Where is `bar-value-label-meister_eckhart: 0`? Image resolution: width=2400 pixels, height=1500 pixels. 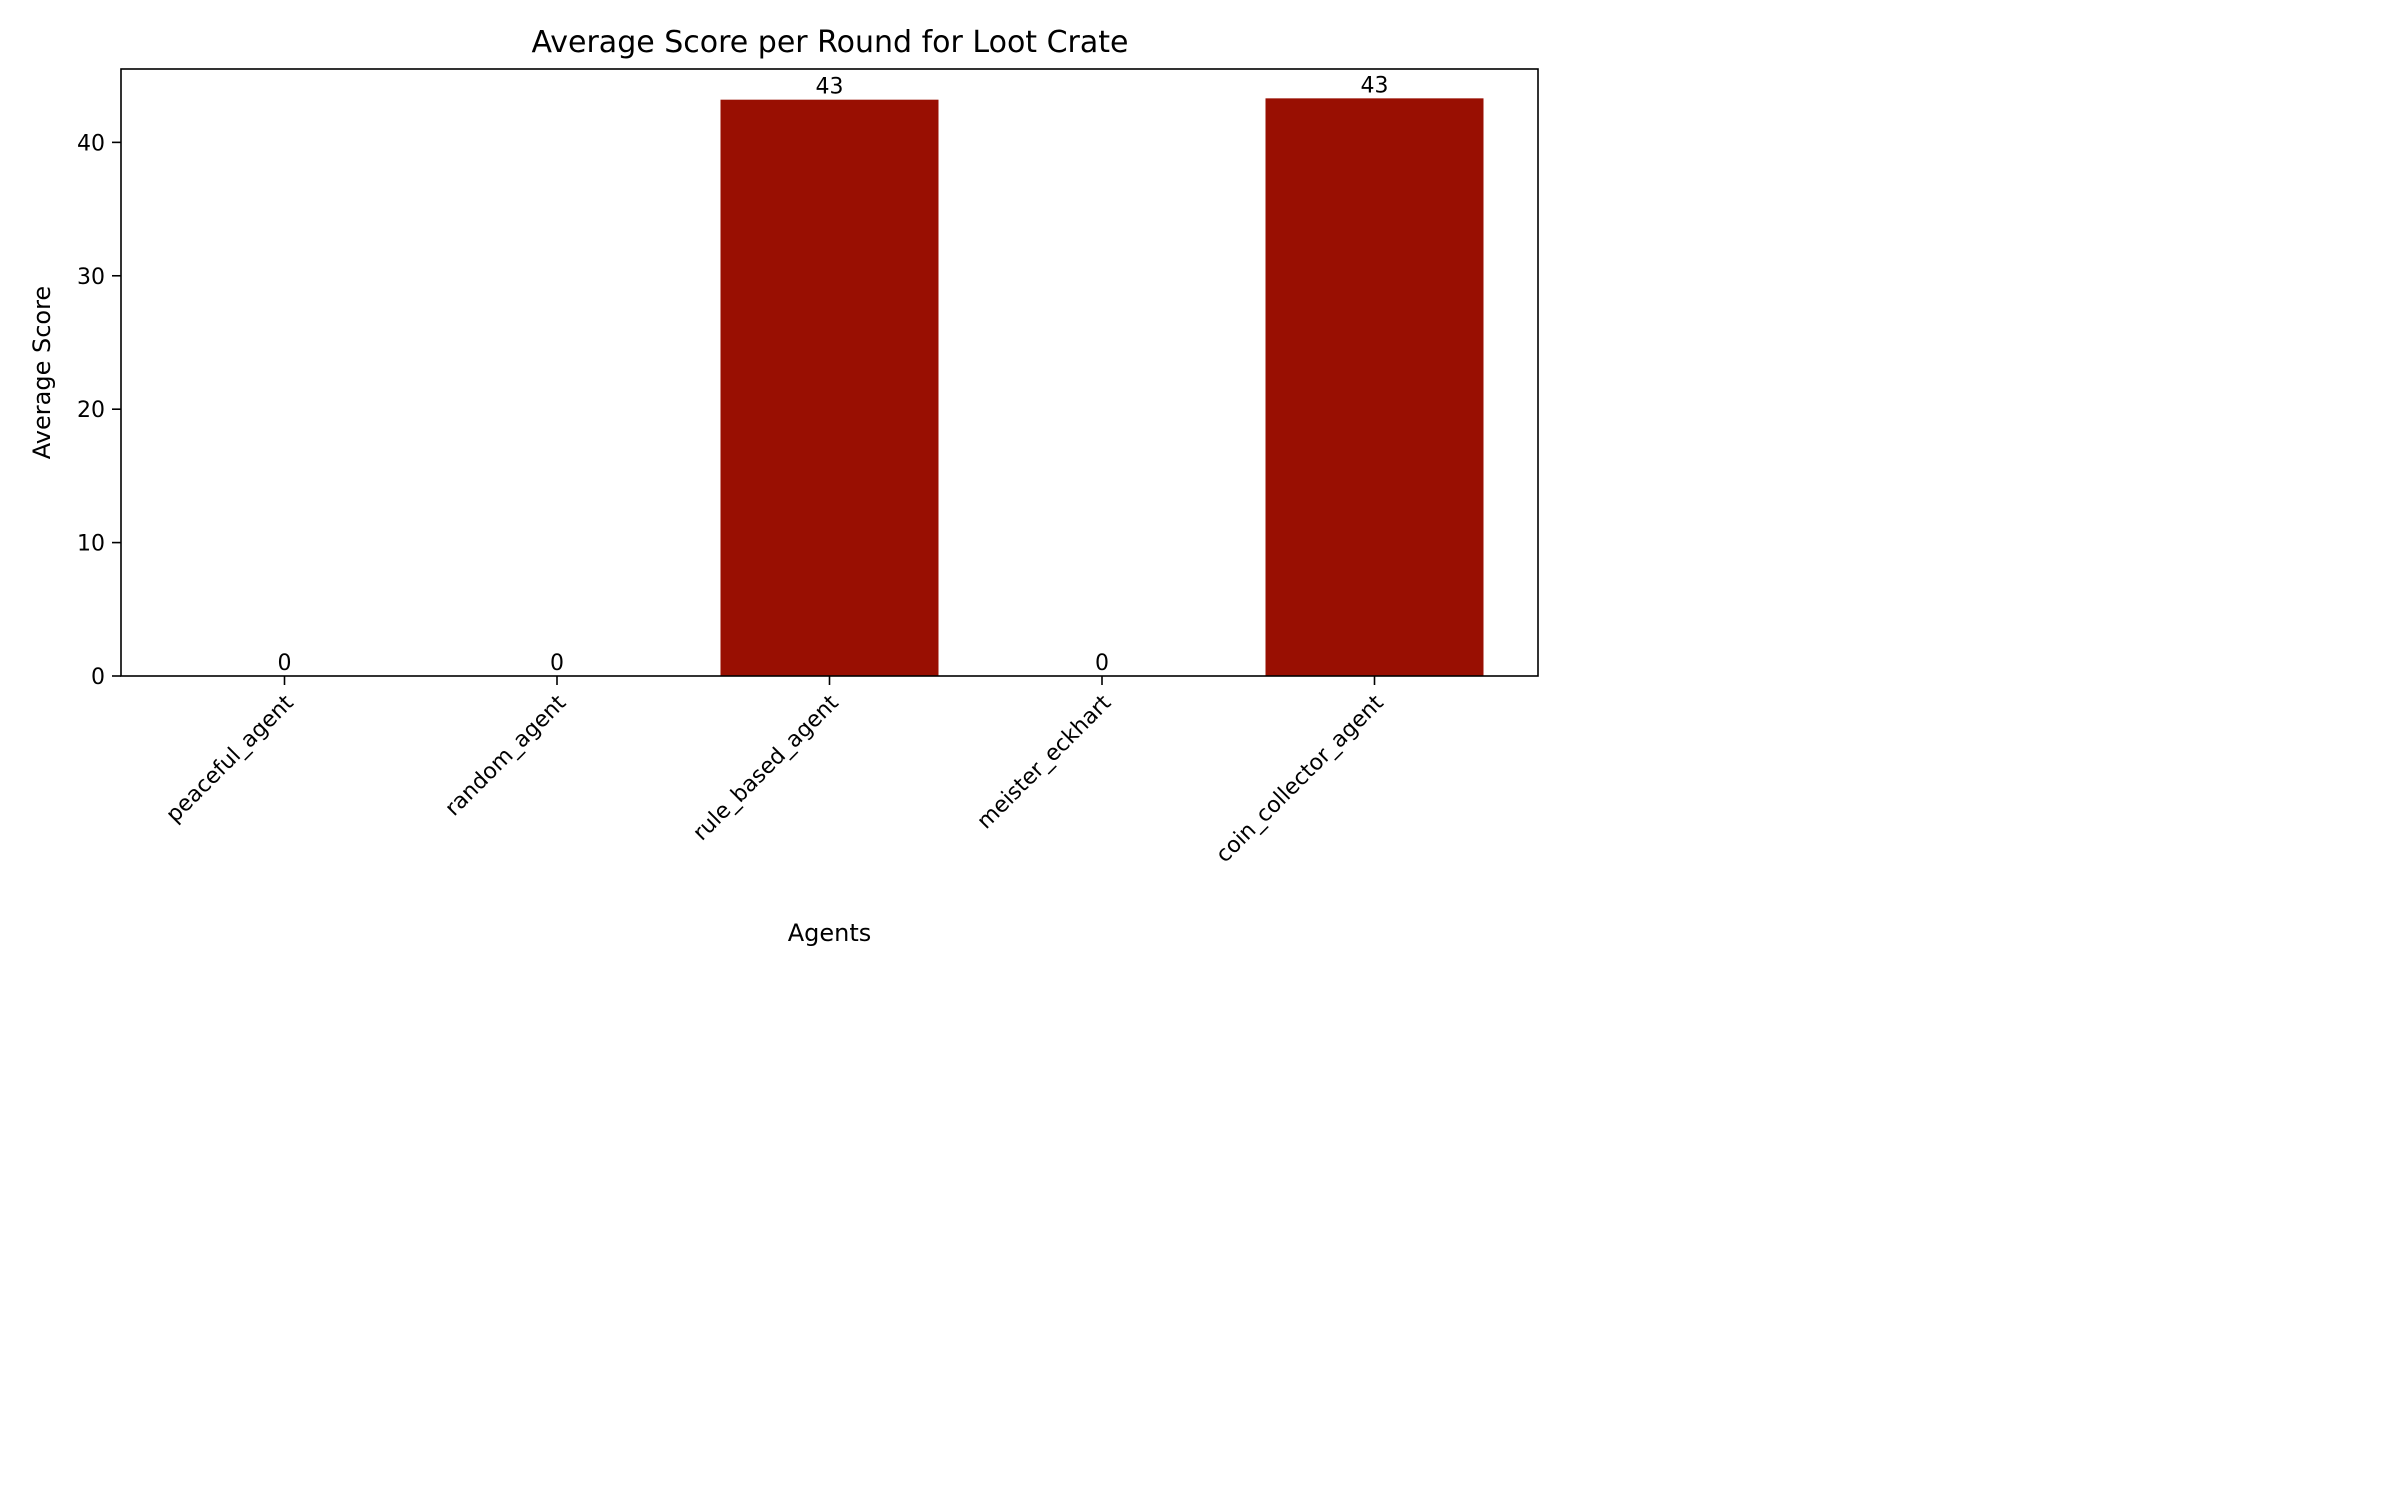 bar-value-label-meister_eckhart: 0 is located at coordinates (1102, 663).